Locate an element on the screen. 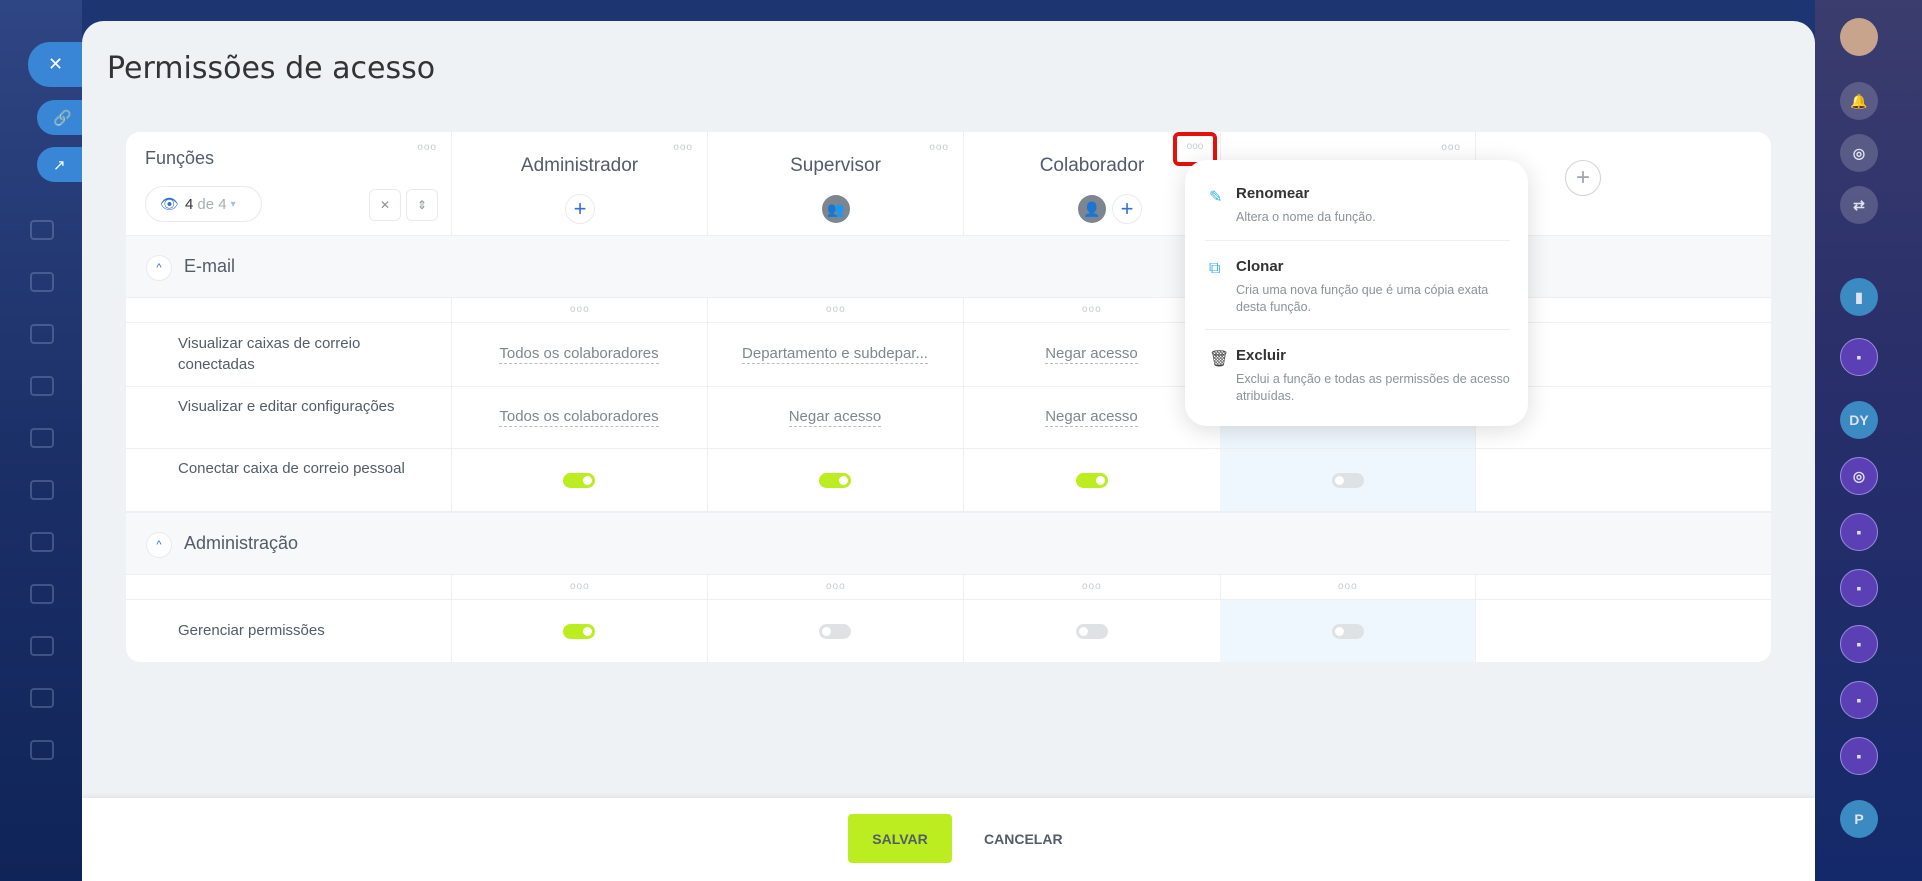  add-role-button: + is located at coordinates (1583, 178).